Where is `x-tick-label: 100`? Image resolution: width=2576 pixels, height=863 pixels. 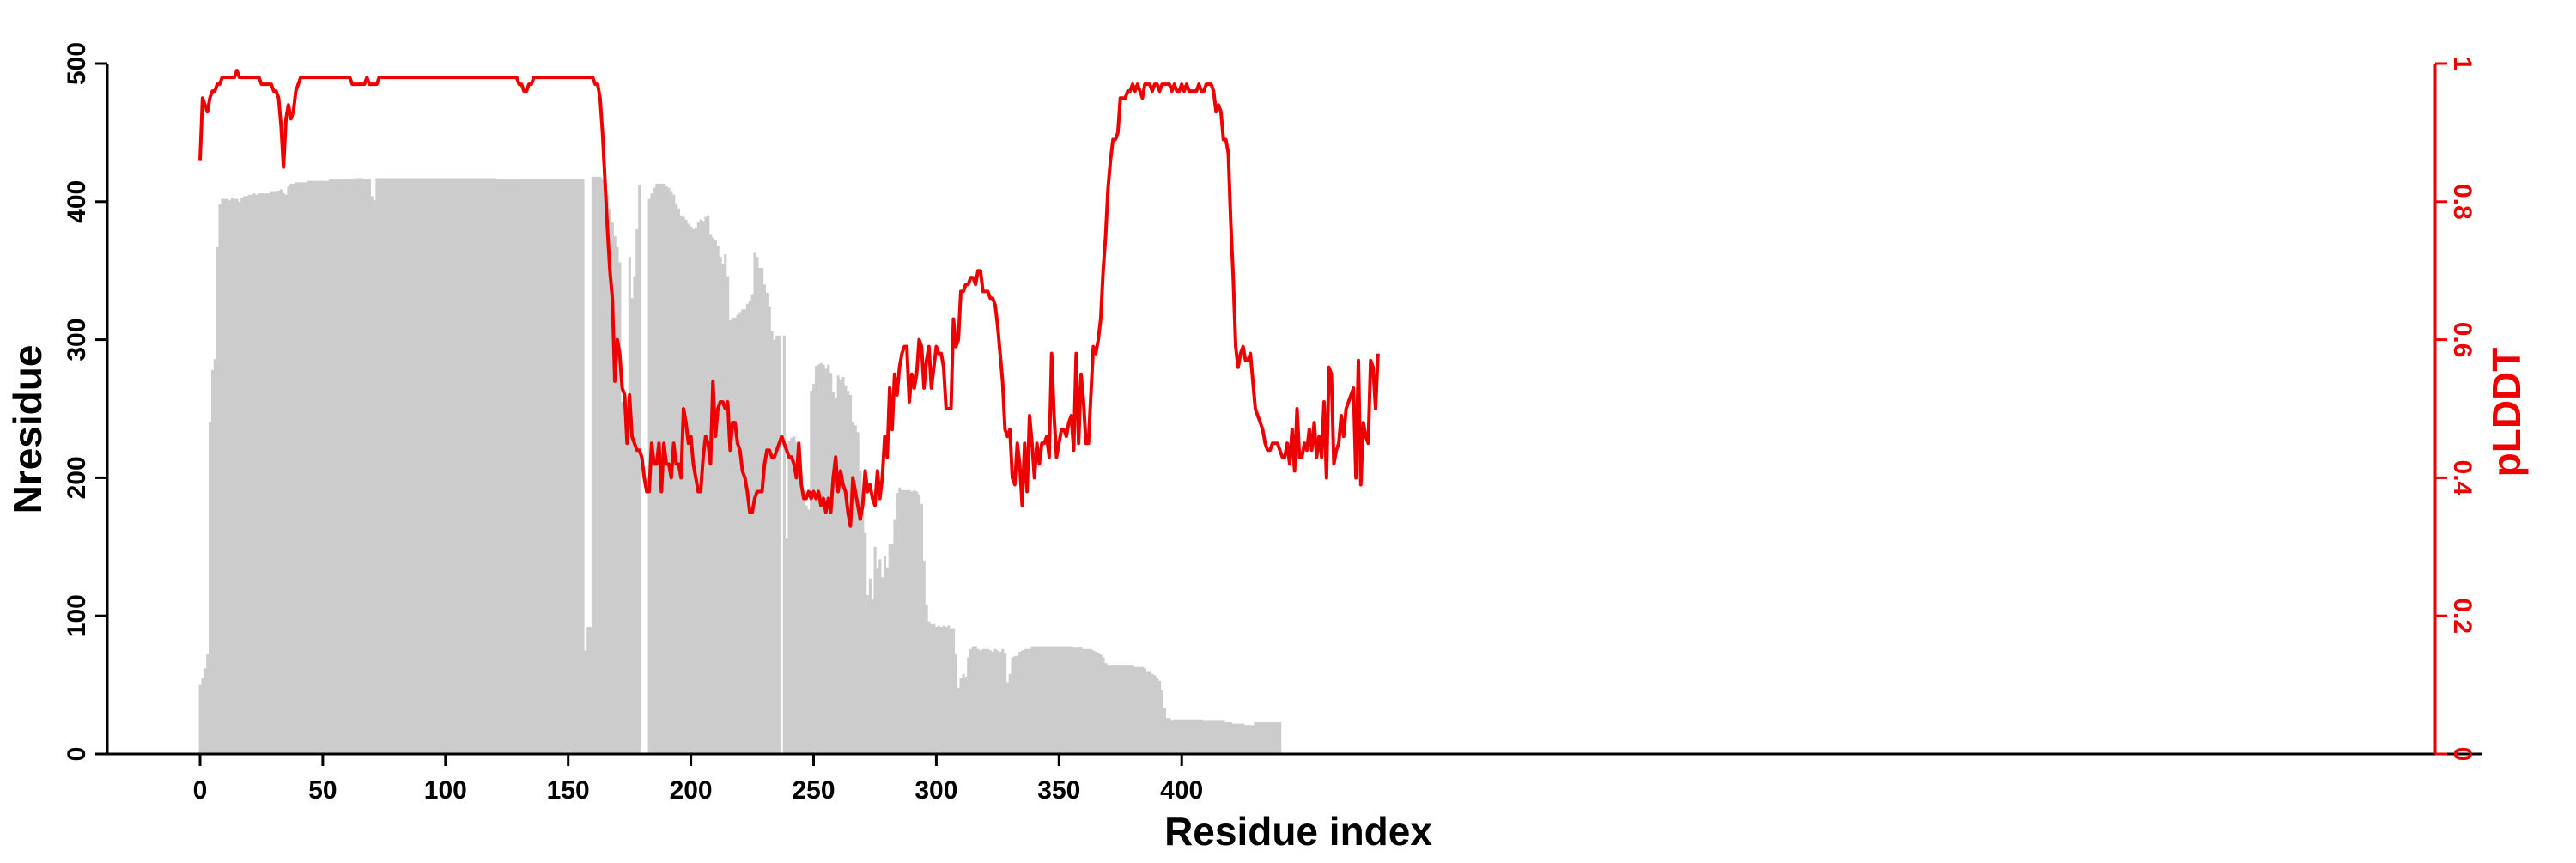 x-tick-label: 100 is located at coordinates (446, 791).